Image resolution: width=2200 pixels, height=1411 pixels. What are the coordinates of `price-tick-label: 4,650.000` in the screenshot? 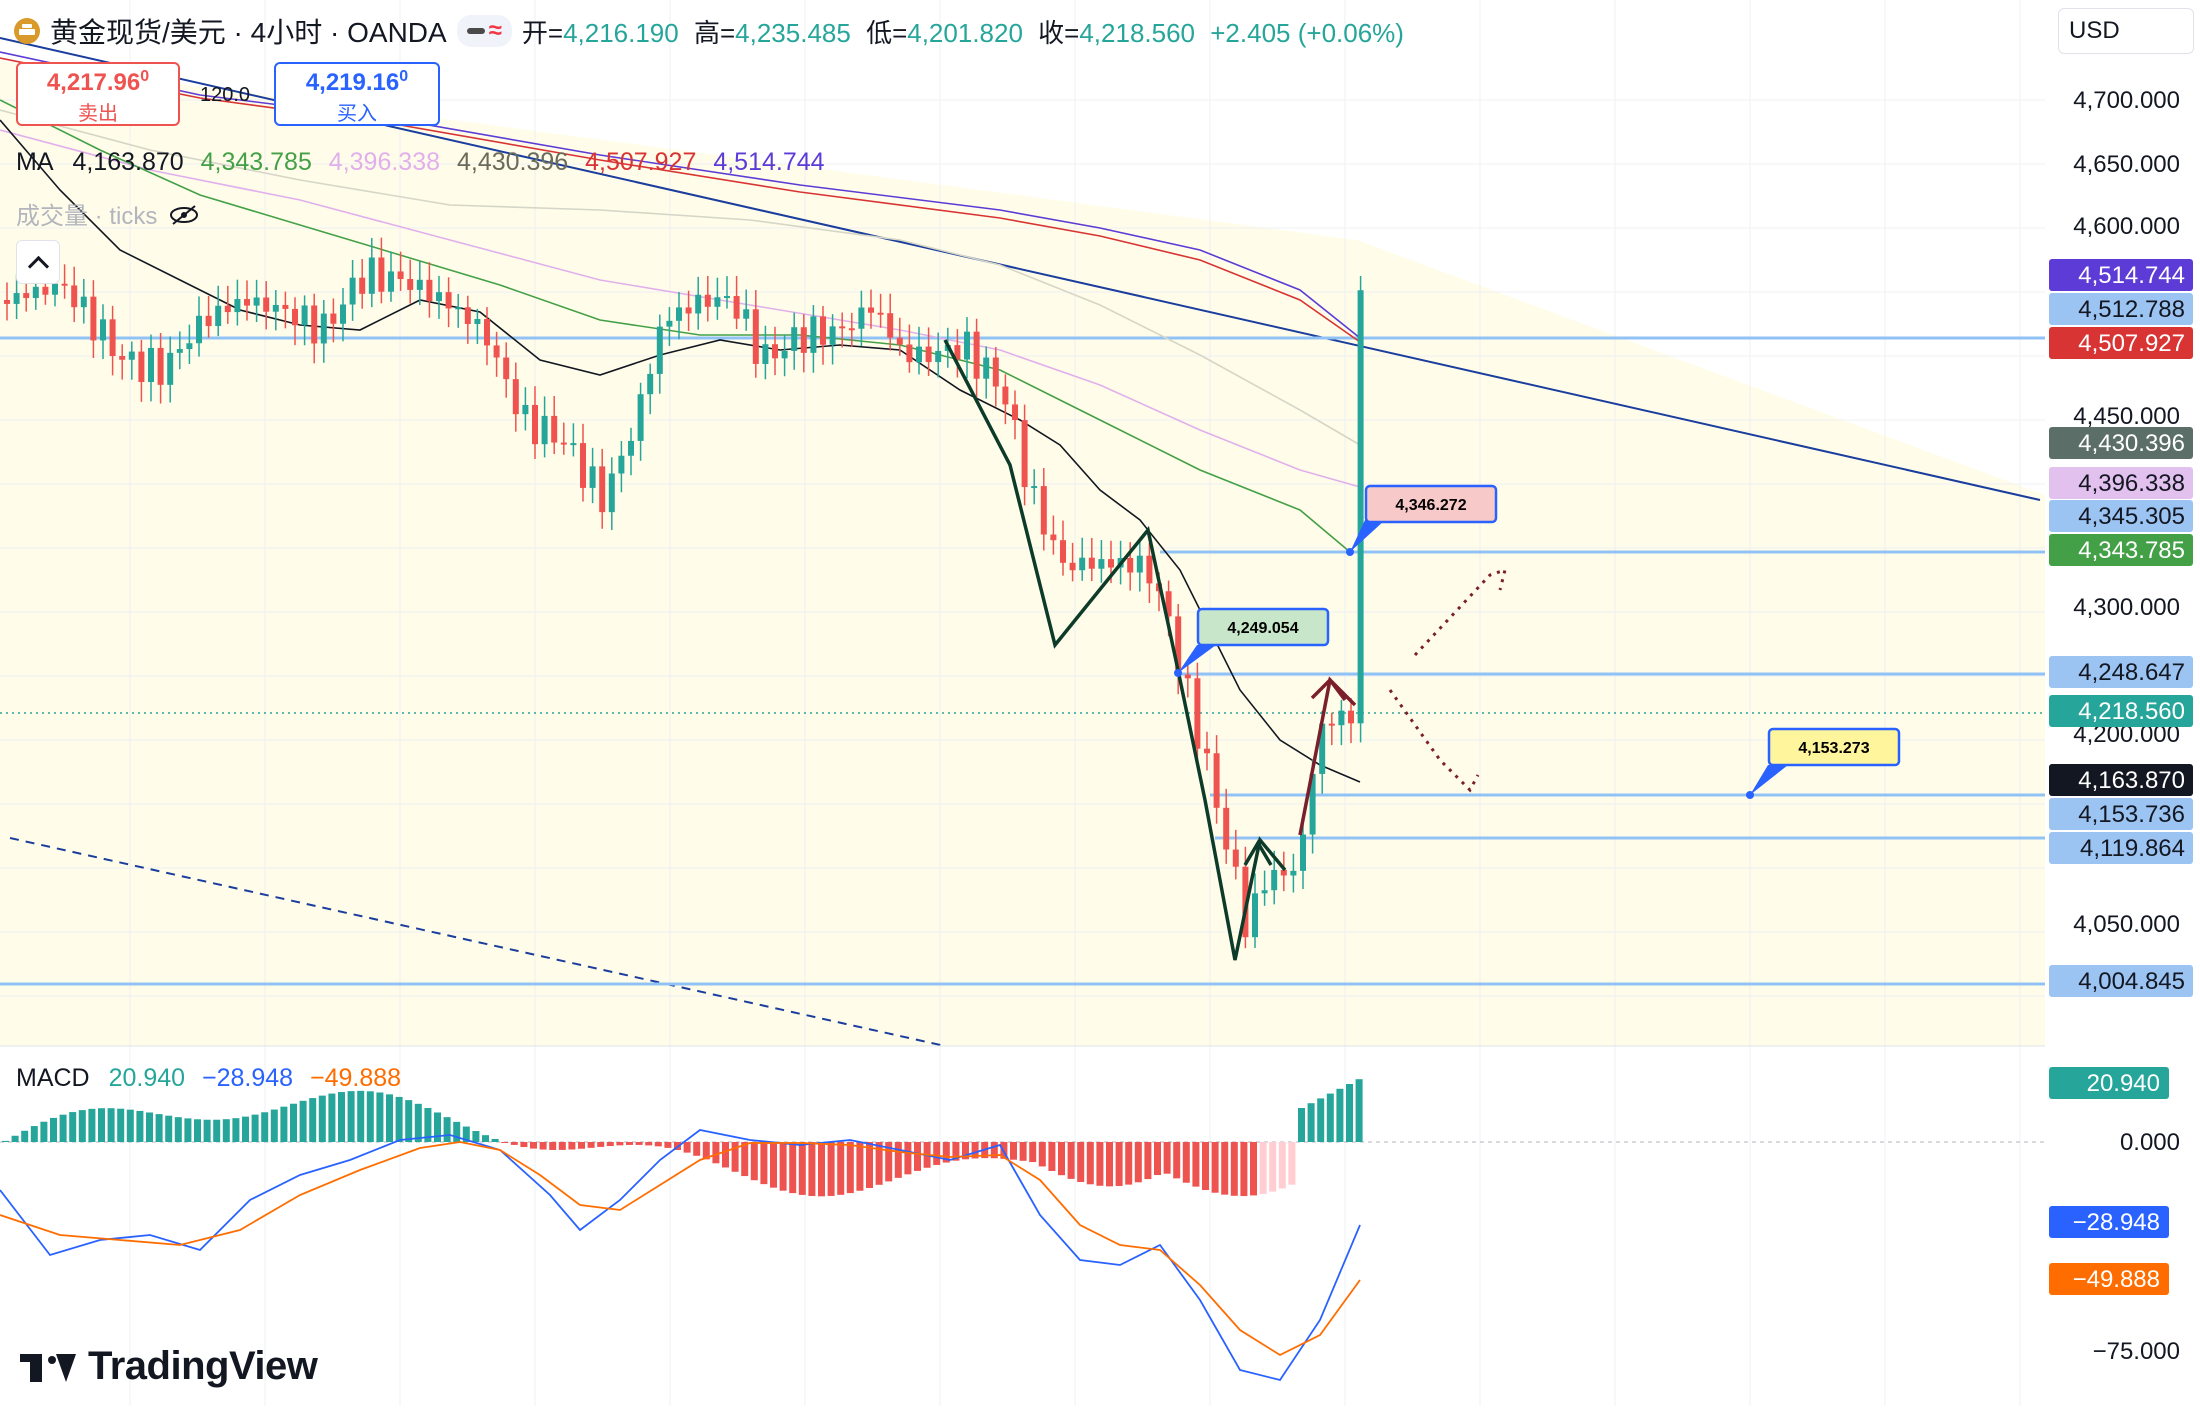 It's located at (2126, 164).